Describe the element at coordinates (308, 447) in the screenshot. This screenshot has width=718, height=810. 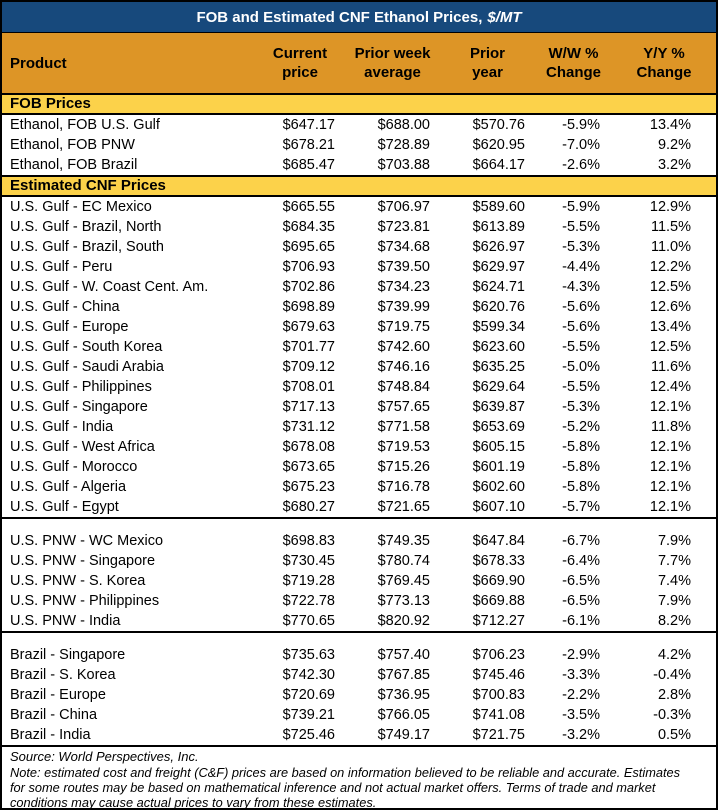
I see `current-price-cell: $678.08` at that location.